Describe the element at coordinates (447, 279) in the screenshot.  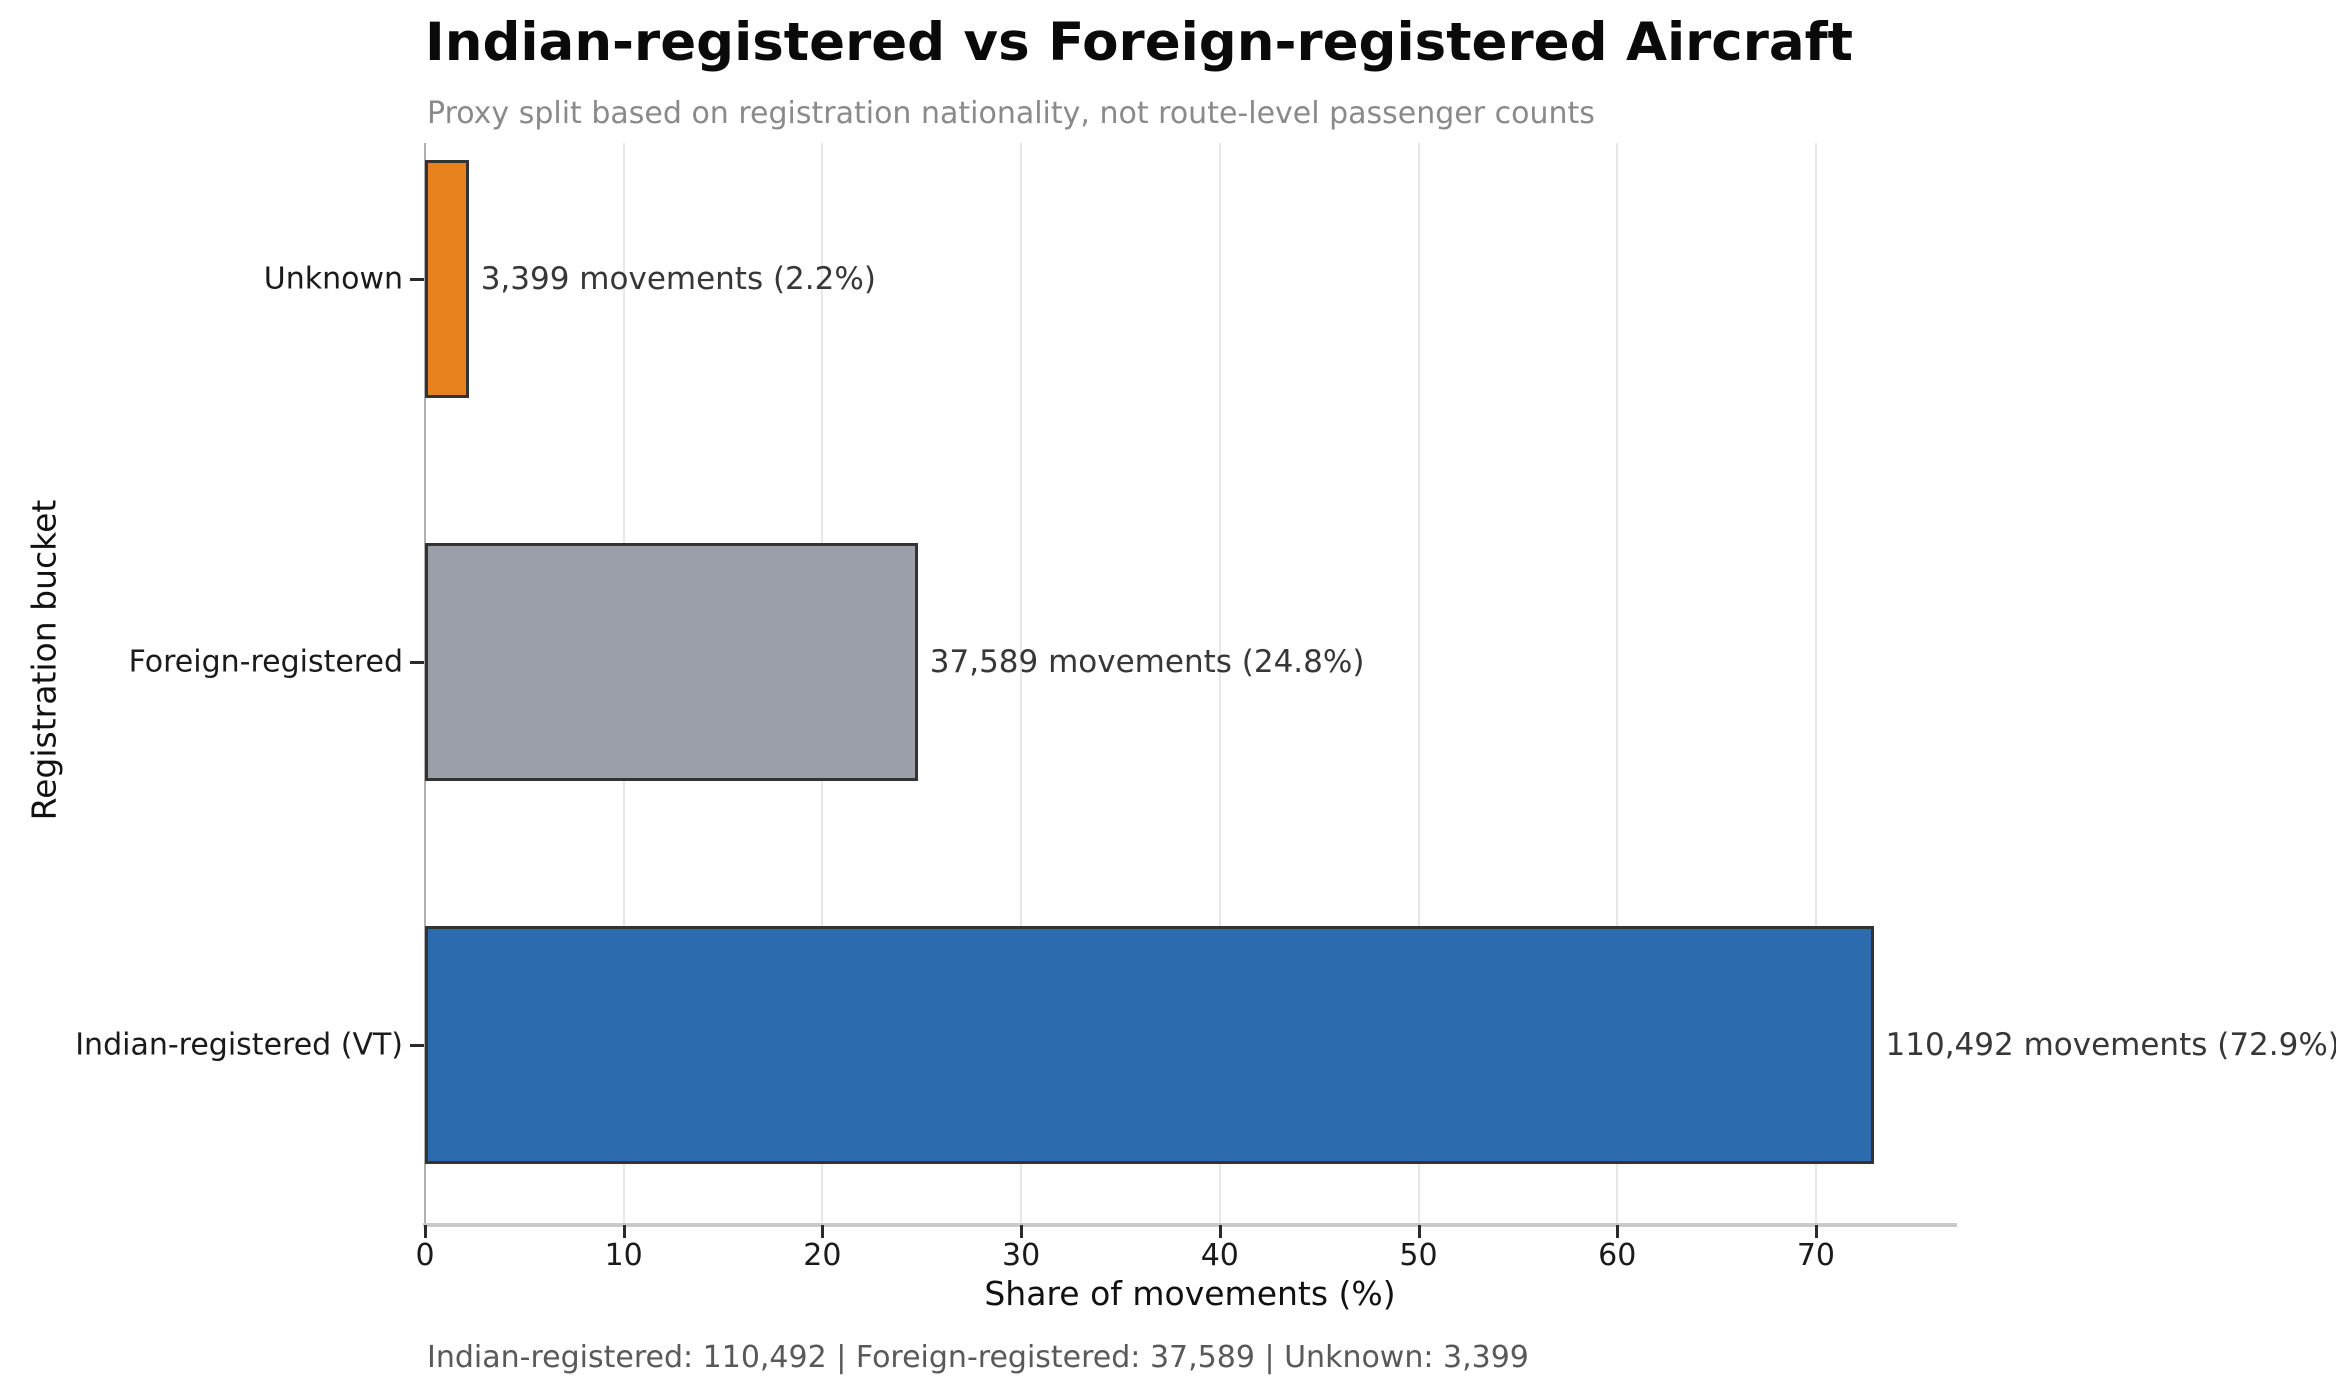
I see `bar-unknown` at that location.